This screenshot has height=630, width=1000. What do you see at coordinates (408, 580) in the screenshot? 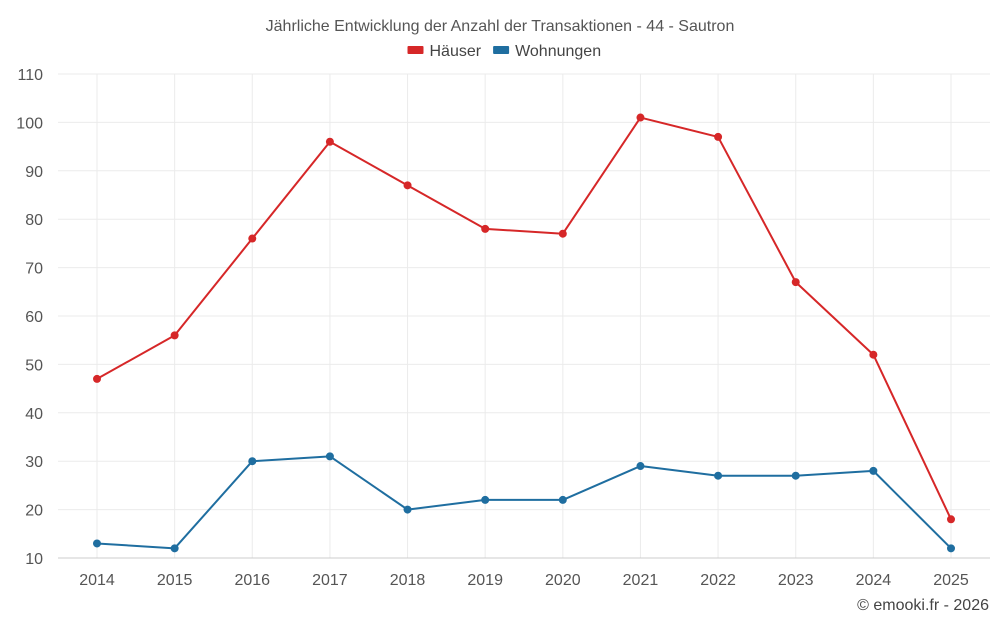
I see `x-tick-label: 2018` at bounding box center [408, 580].